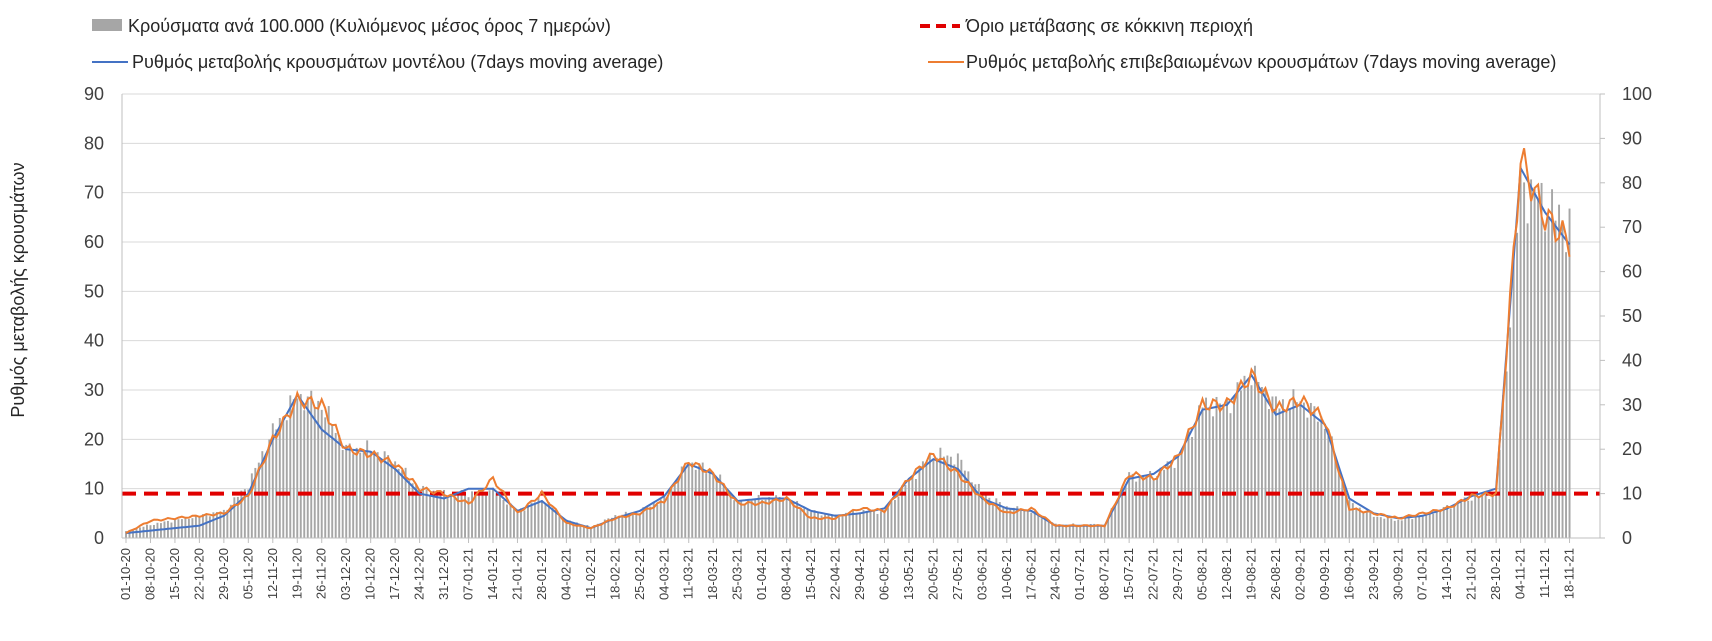 The height and width of the screenshot is (641, 1712). What do you see at coordinates (94, 94) in the screenshot?
I see `y-left-tick-label: 90` at bounding box center [94, 94].